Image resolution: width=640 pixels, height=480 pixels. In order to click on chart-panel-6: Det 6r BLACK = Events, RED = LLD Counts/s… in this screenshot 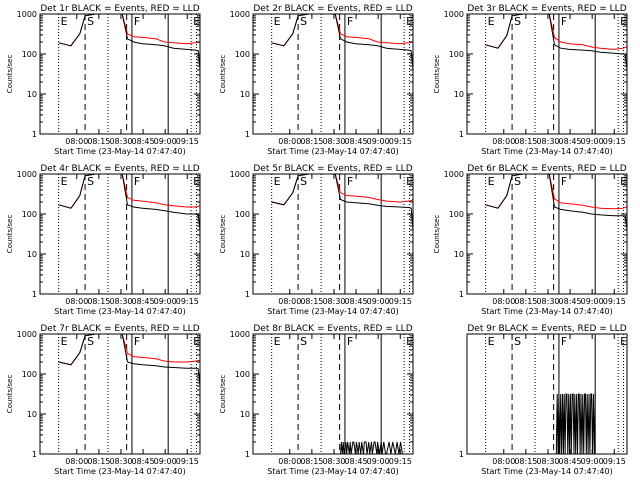, I will do `click(530, 240)`.